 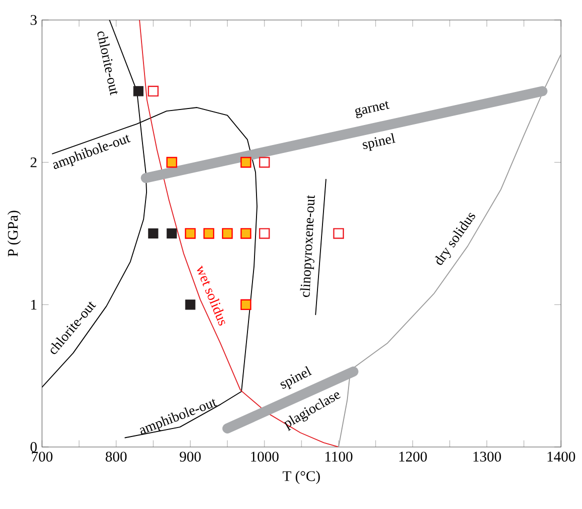 What do you see at coordinates (190, 457) in the screenshot?
I see `x-tick-label: 900` at bounding box center [190, 457].